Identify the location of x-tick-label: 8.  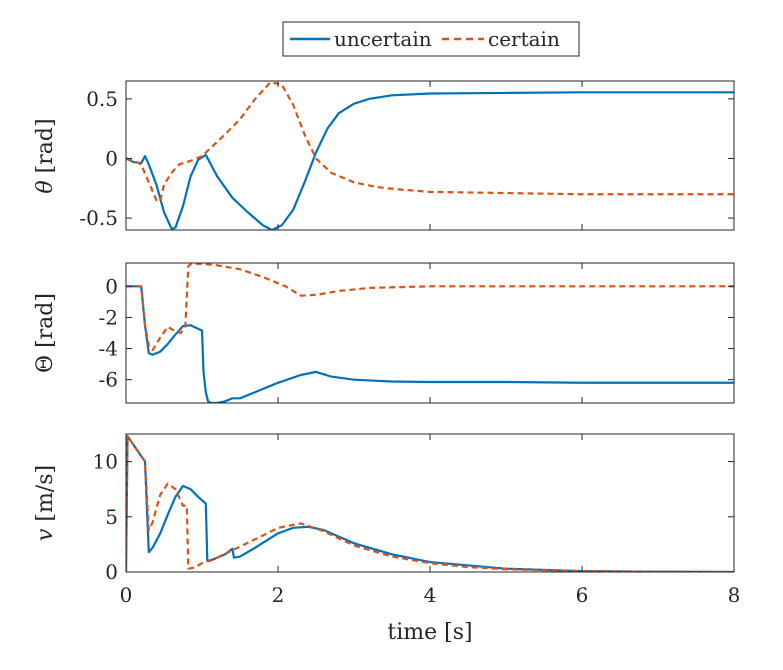
(734, 595).